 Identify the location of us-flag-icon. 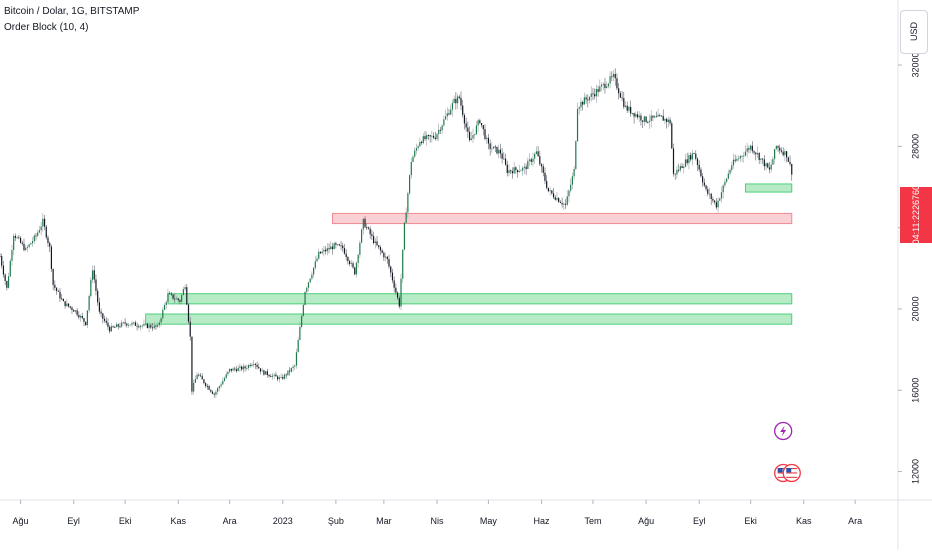
(791, 473).